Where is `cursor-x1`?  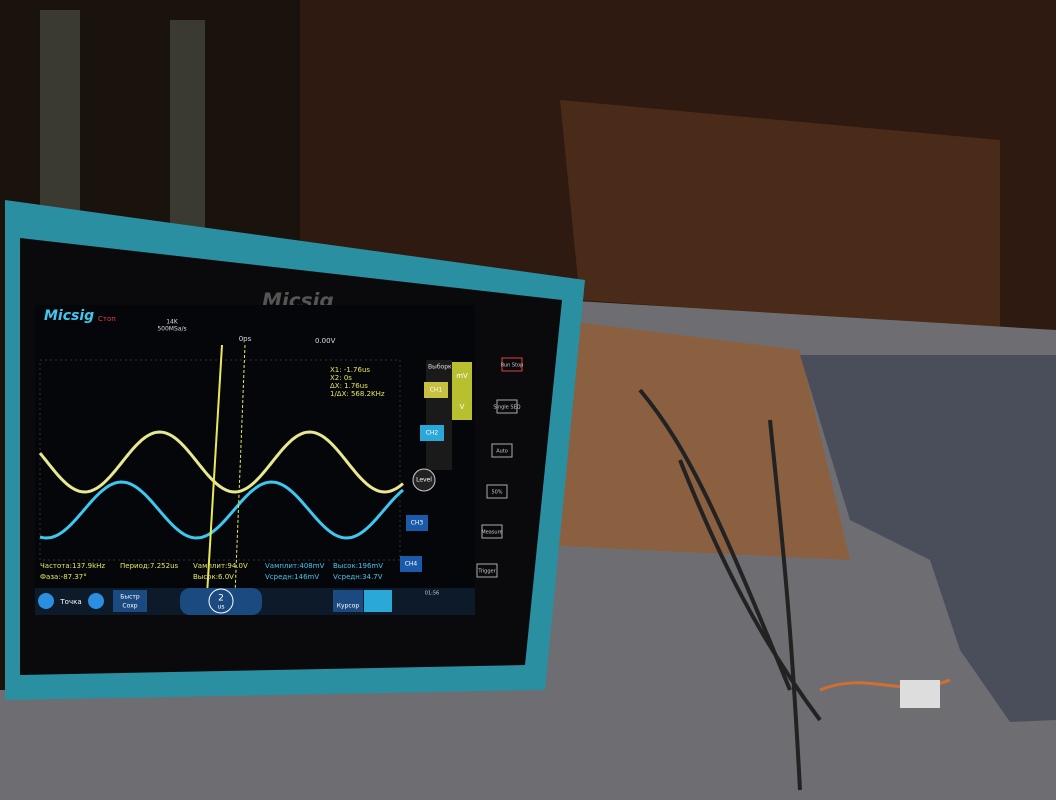 cursor-x1 is located at coordinates (214, 470).